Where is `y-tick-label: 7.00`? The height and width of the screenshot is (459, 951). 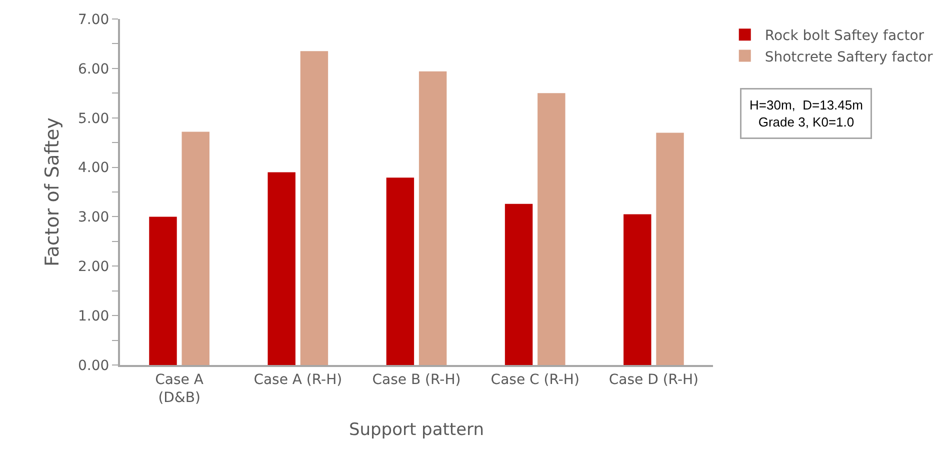 y-tick-label: 7.00 is located at coordinates (94, 20).